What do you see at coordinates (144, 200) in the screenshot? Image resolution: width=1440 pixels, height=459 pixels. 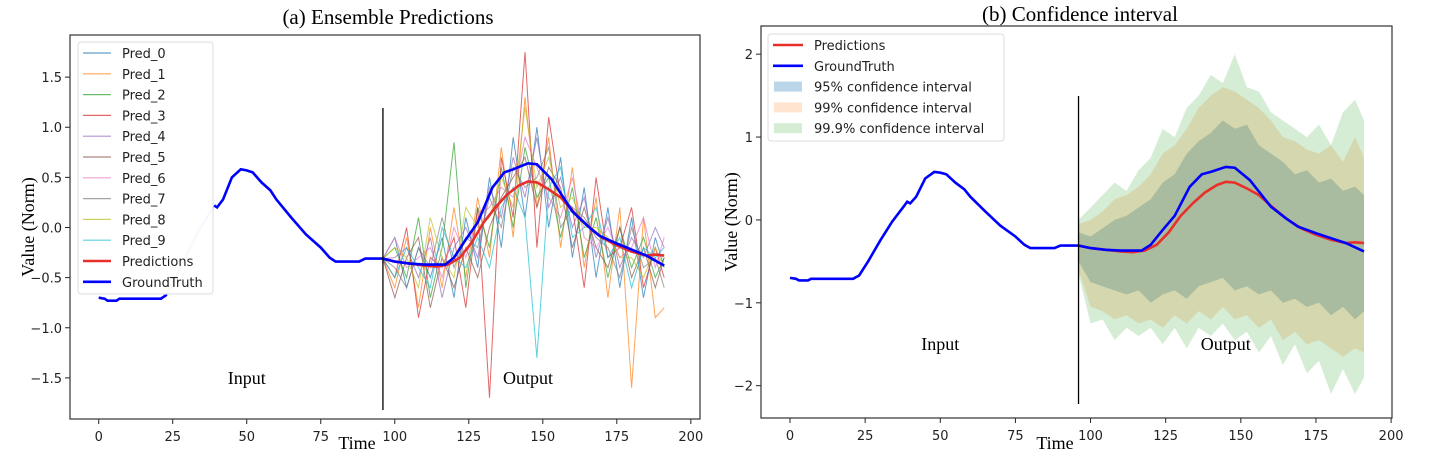 I see `legend-label: Pred_7` at bounding box center [144, 200].